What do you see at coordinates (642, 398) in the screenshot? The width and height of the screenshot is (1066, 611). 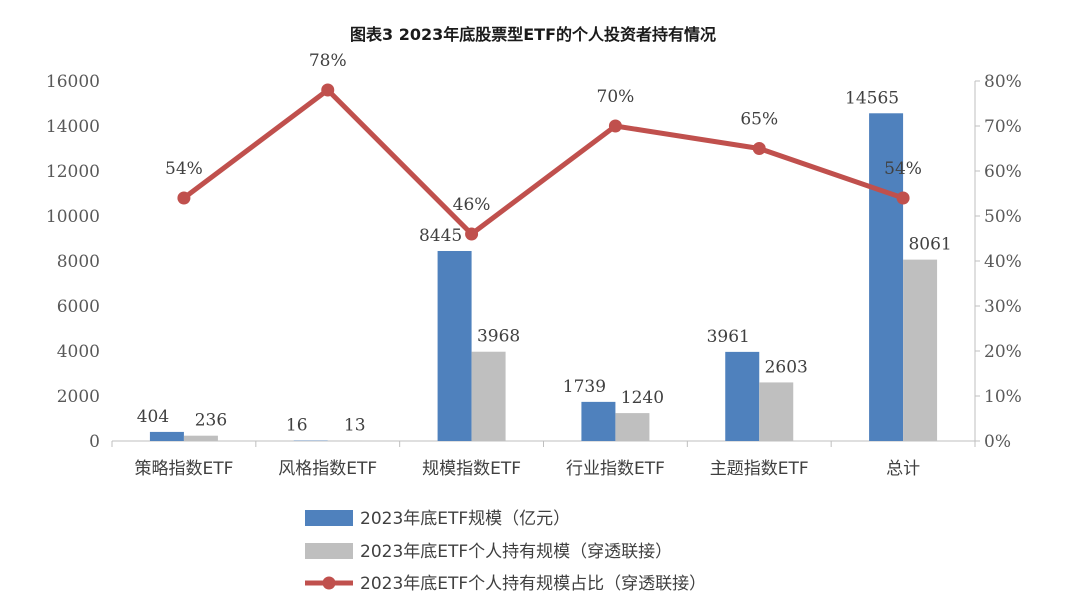 I see `bar-individual-holding-label: 1240` at bounding box center [642, 398].